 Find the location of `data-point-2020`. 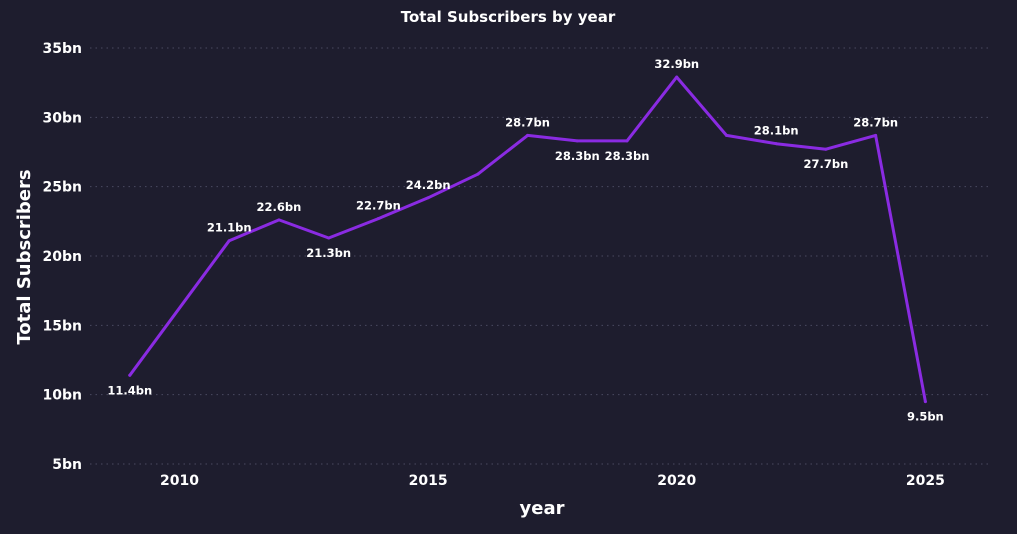

data-point-2020 is located at coordinates (677, 77).